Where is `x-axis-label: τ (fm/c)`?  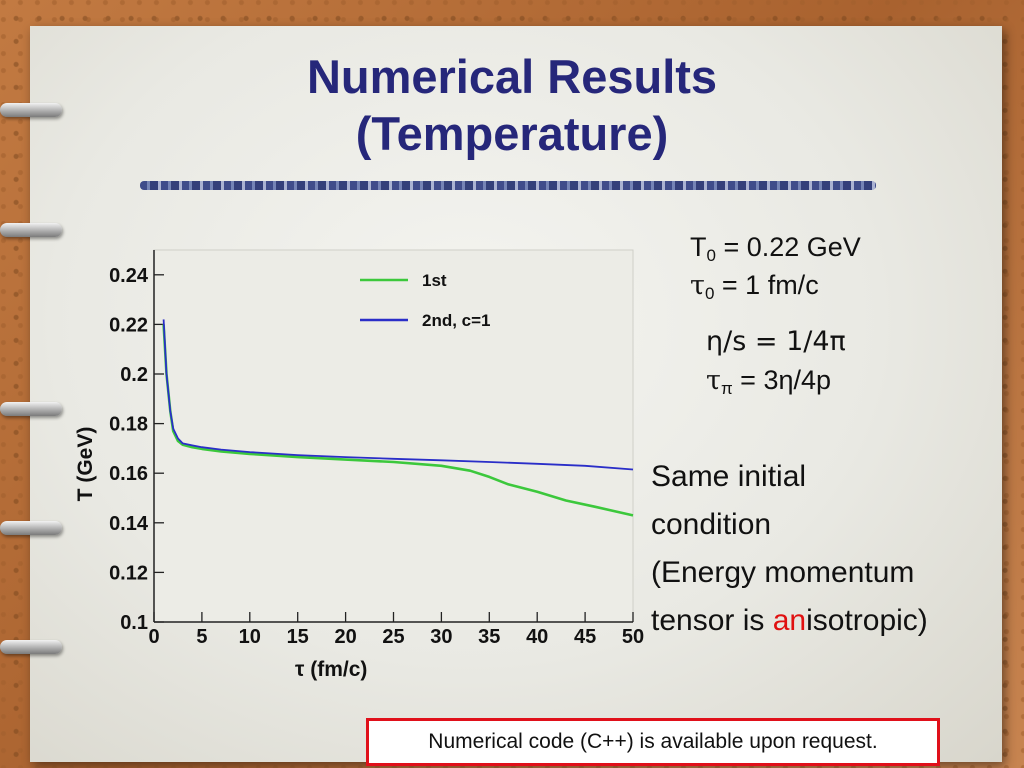
x-axis-label: τ (fm/c) is located at coordinates (331, 669).